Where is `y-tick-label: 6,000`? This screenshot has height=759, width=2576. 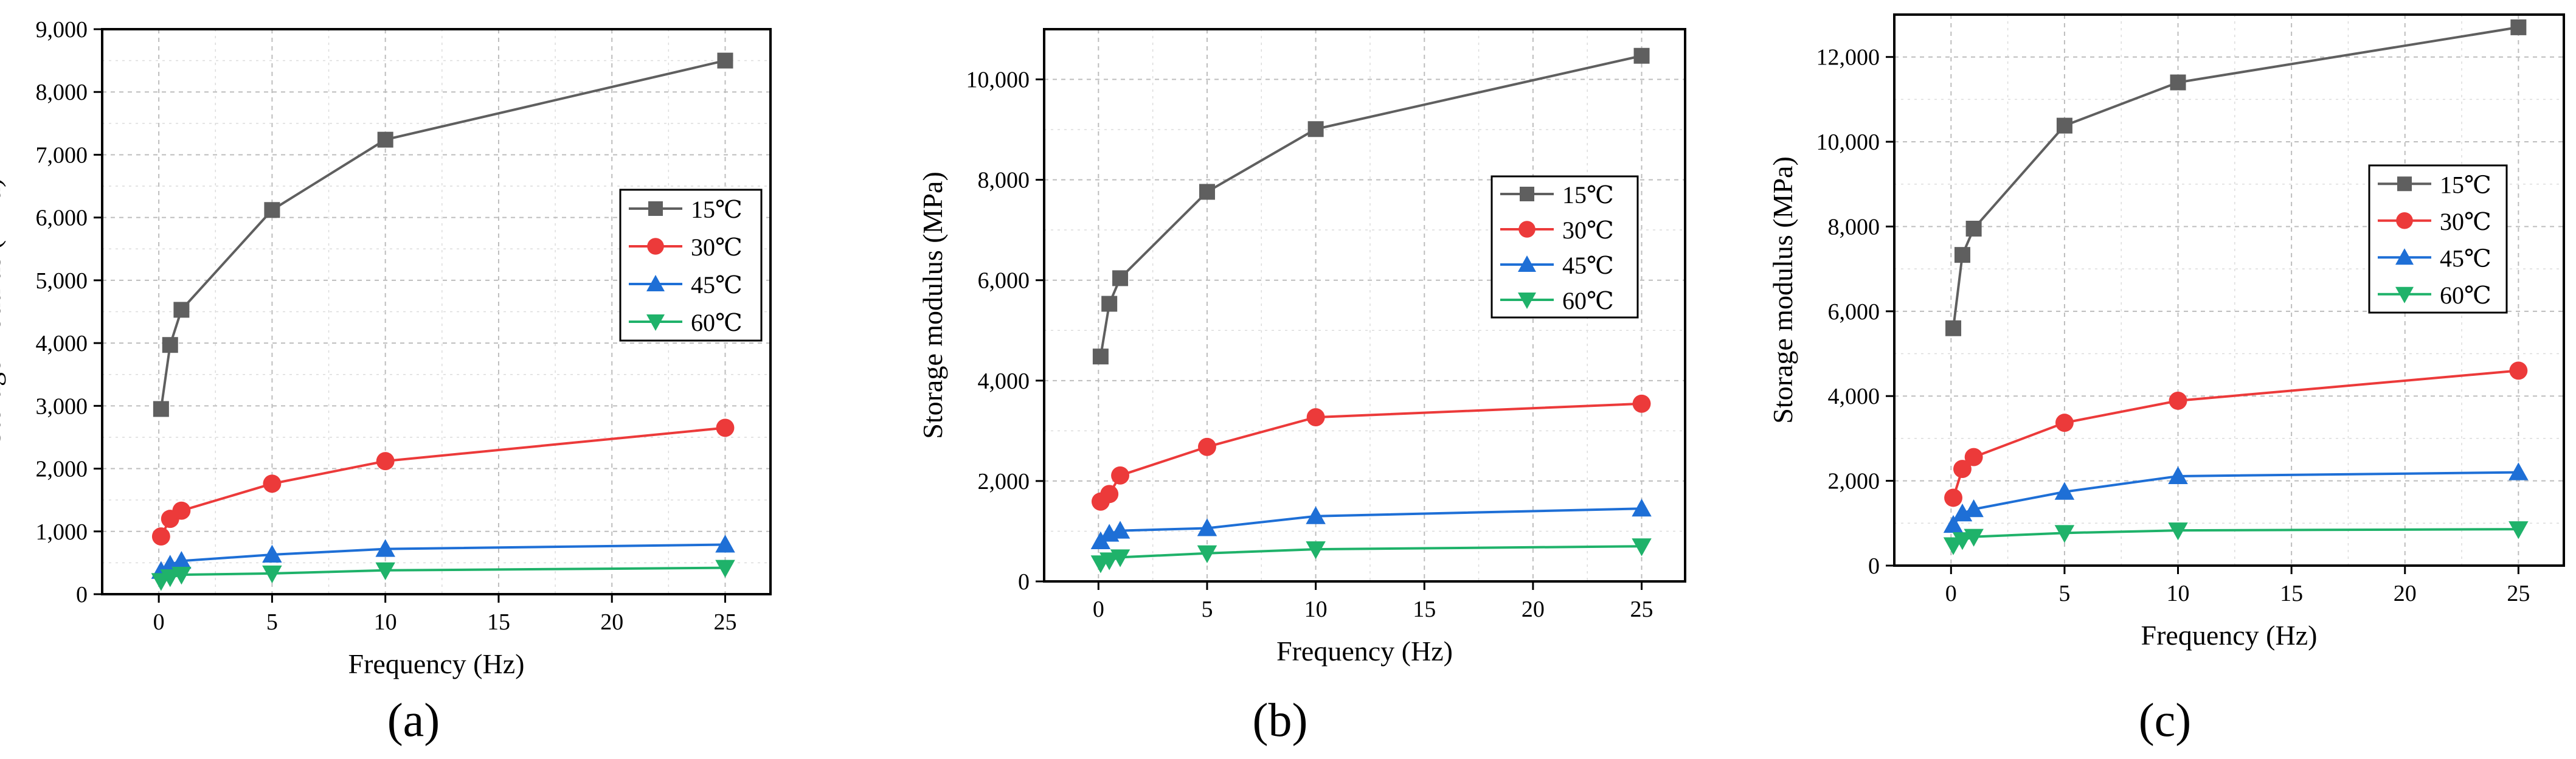 y-tick-label: 6,000 is located at coordinates (1004, 281).